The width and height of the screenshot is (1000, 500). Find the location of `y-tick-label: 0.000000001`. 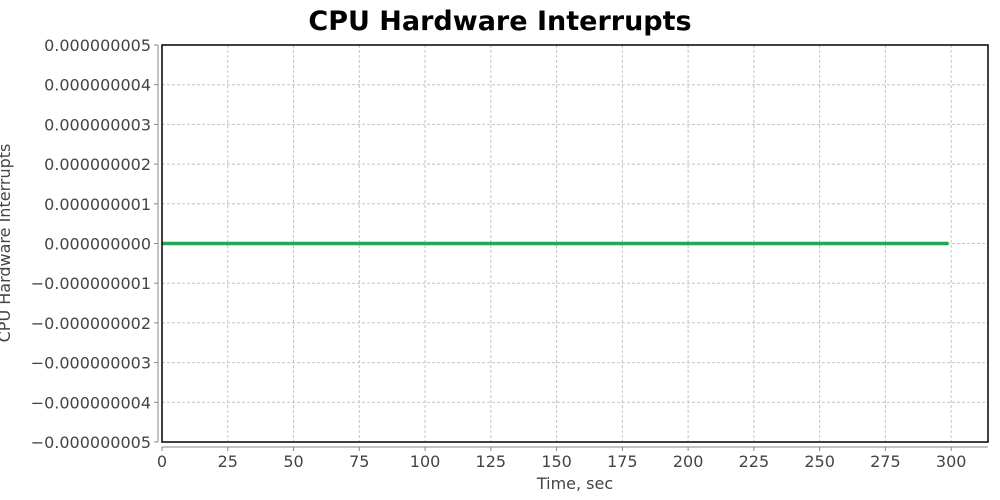

y-tick-label: 0.000000001 is located at coordinates (97, 204).